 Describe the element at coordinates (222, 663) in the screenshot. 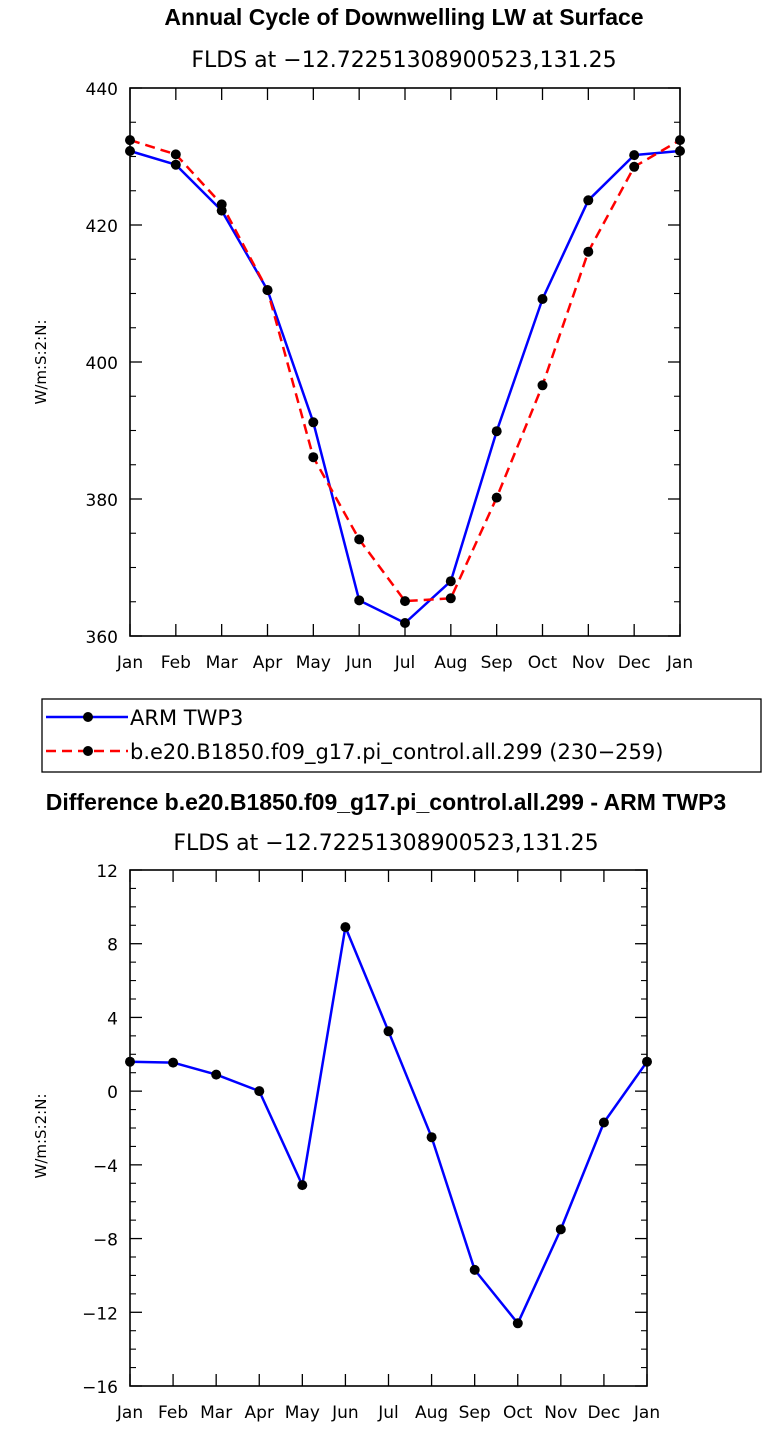

I see `chart-1-xtick-label: Mar` at that location.